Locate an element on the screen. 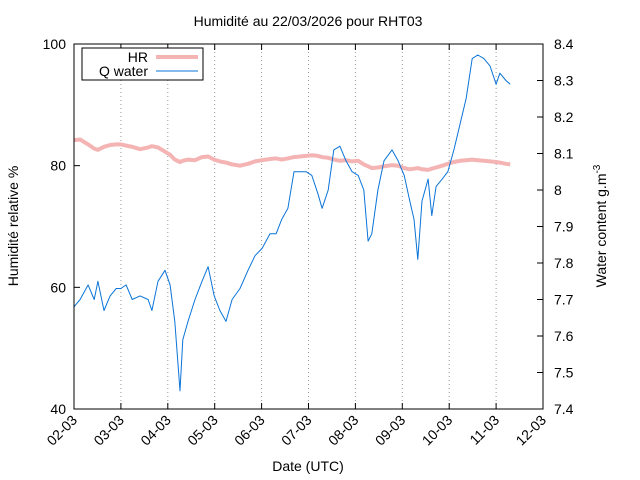 This screenshot has height=480, width=640. y2-tick-label: 7.5 is located at coordinates (564, 373).